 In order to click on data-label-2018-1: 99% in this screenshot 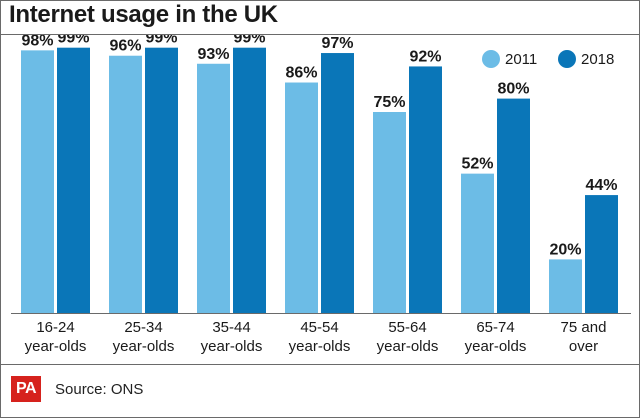, I will do `click(161, 41)`.